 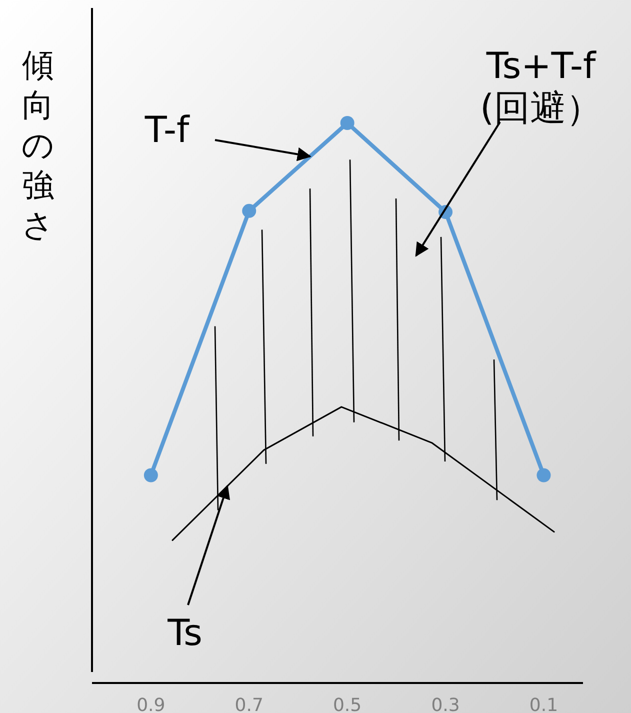 What do you see at coordinates (445, 704) in the screenshot?
I see `x-tick-label: 0.3` at bounding box center [445, 704].